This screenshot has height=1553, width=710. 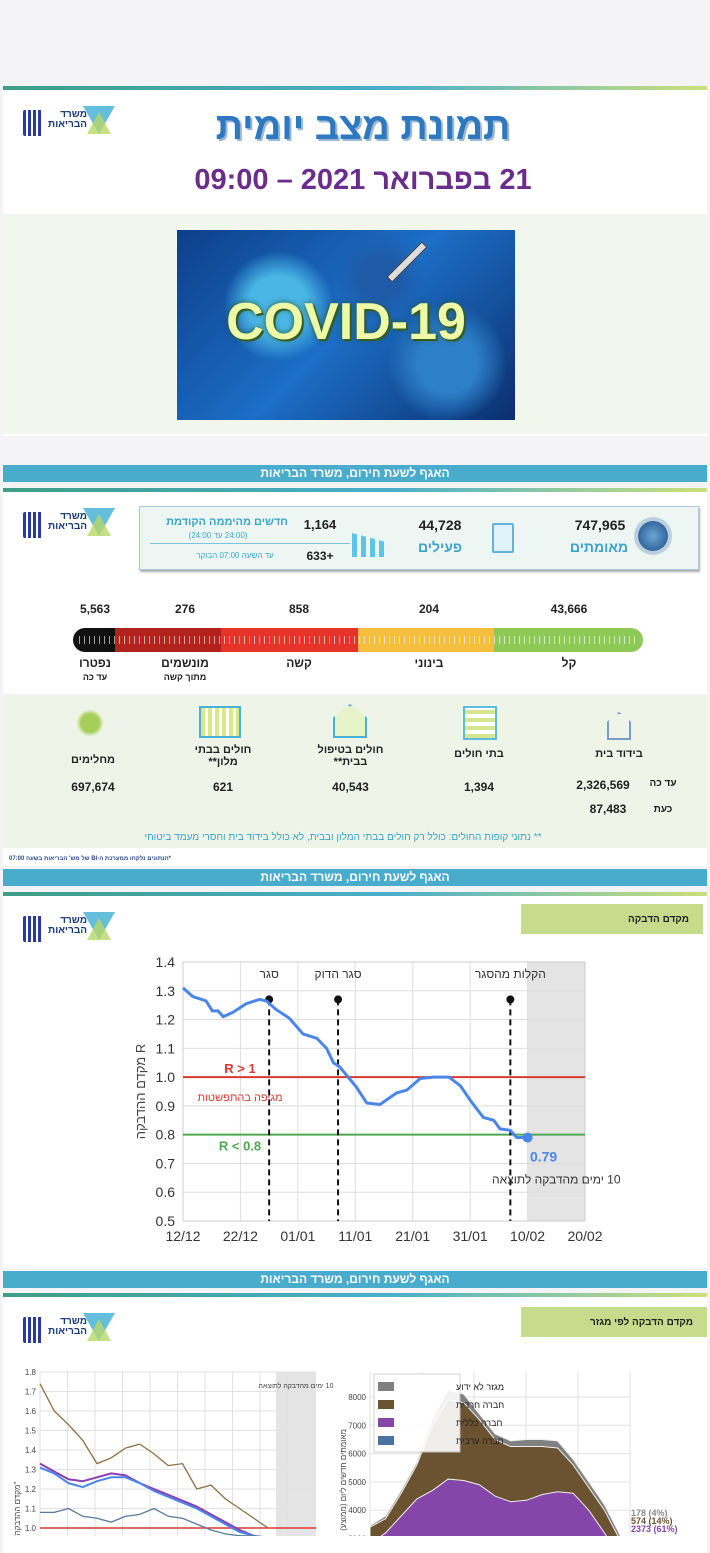 I want to click on x-tick-label: 10/02, so click(x=527, y=1236).